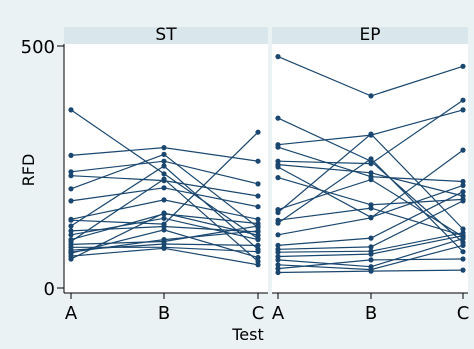 This screenshot has height=349, width=474. I want to click on data-point-ep-15-c, so click(463, 201).